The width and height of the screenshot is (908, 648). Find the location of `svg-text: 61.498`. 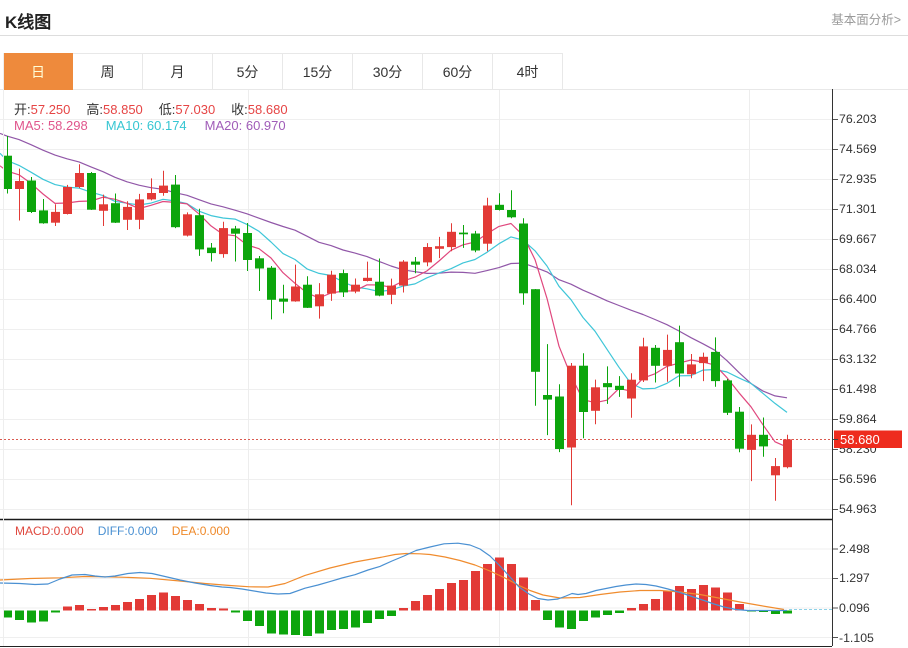

svg-text: 61.498 is located at coordinates (858, 389).